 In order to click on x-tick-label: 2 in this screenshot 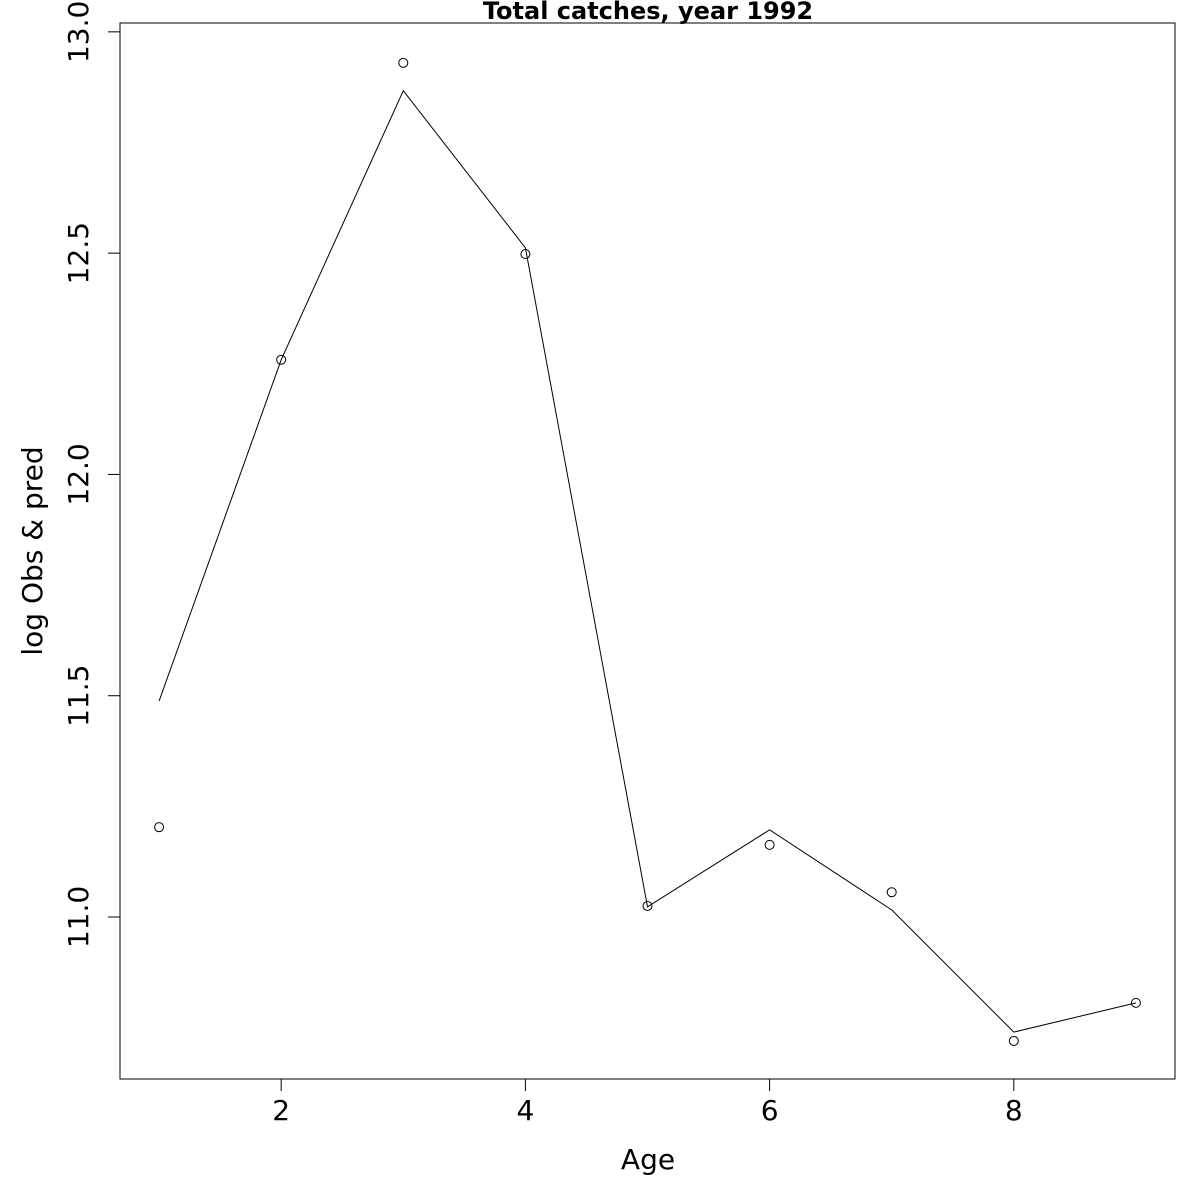, I will do `click(281, 1110)`.